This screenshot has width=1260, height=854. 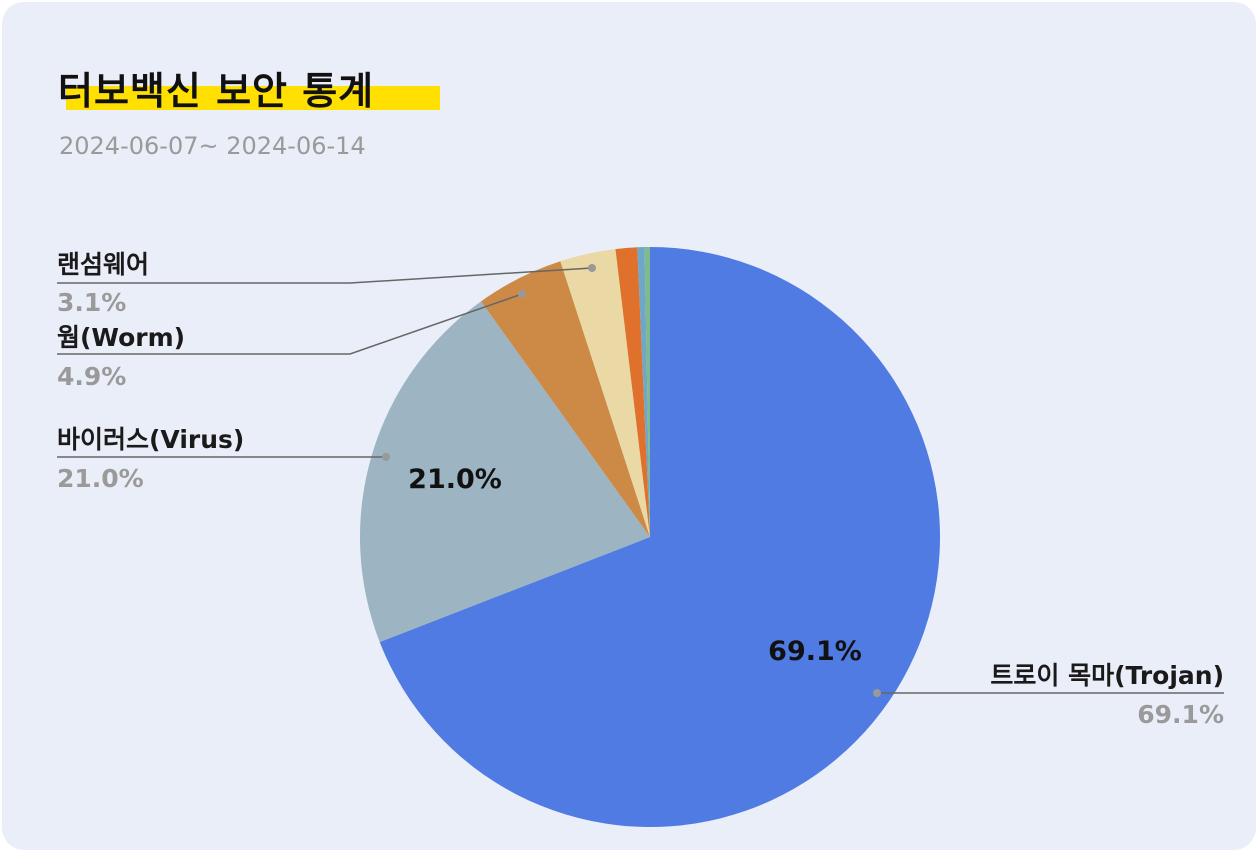 What do you see at coordinates (253, 98) in the screenshot?
I see `title-highlight` at bounding box center [253, 98].